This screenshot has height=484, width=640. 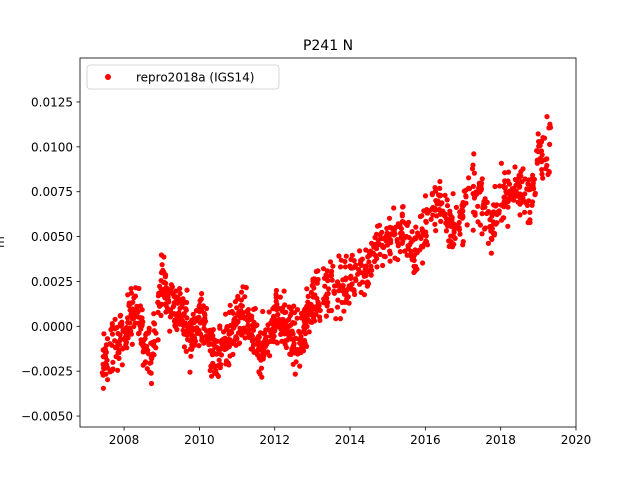 What do you see at coordinates (52, 327) in the screenshot?
I see `y-tick-label: 0.0000` at bounding box center [52, 327].